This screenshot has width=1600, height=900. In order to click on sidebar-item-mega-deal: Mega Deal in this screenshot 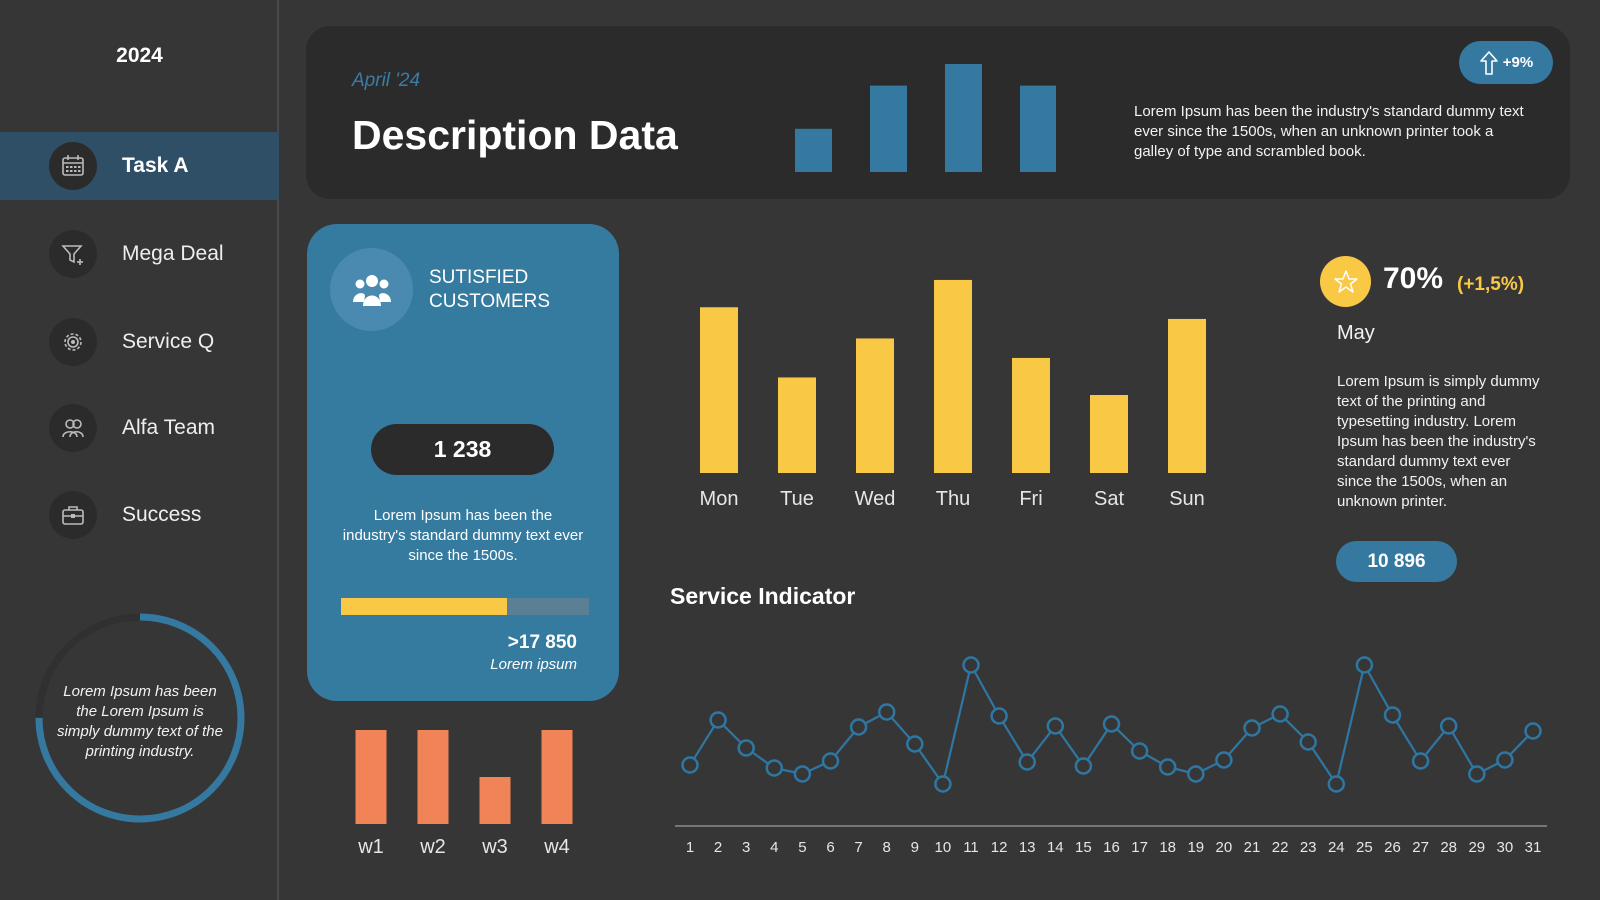, I will do `click(139, 254)`.